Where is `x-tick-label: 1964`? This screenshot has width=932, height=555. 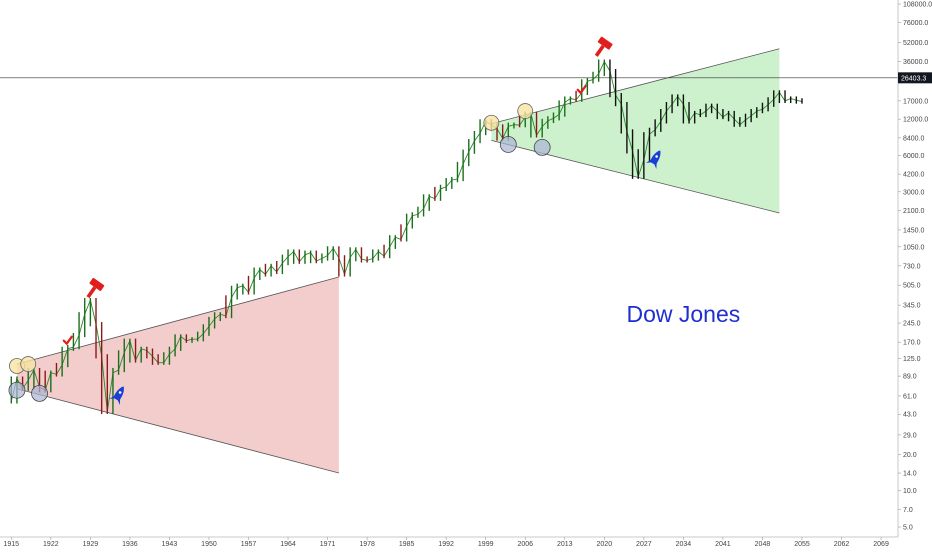 x-tick-label: 1964 is located at coordinates (288, 544).